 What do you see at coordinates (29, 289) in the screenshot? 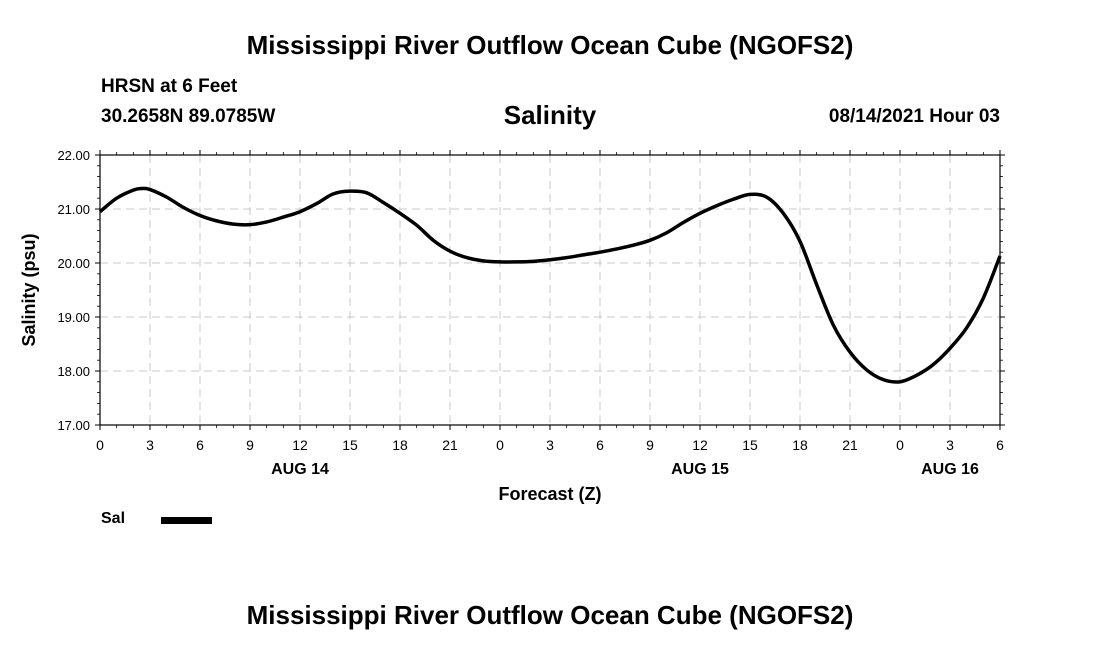
I see `y-axis-title: Salinity (psu)` at bounding box center [29, 289].